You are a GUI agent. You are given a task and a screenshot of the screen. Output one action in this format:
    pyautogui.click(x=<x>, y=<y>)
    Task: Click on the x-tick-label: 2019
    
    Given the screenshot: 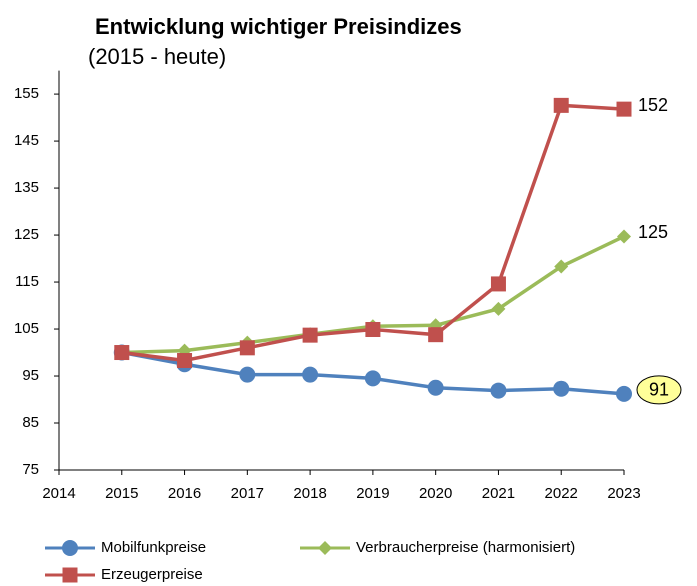 What is the action you would take?
    pyautogui.click(x=372, y=493)
    